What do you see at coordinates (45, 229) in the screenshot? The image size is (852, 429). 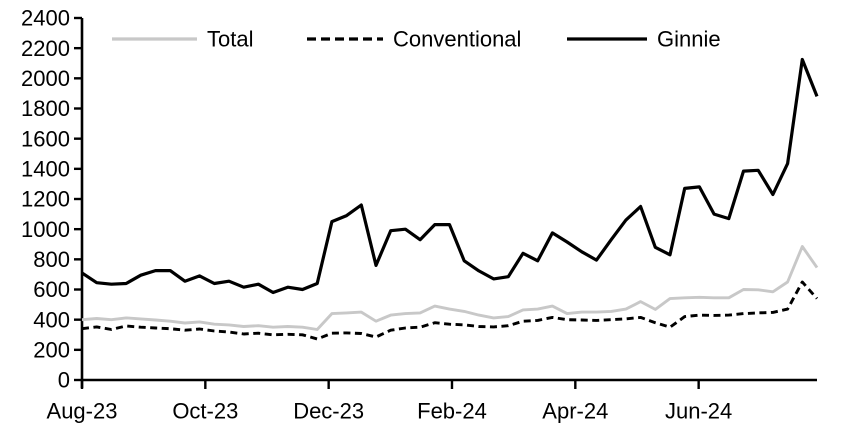 I see `y-tick-label: 1000` at bounding box center [45, 229].